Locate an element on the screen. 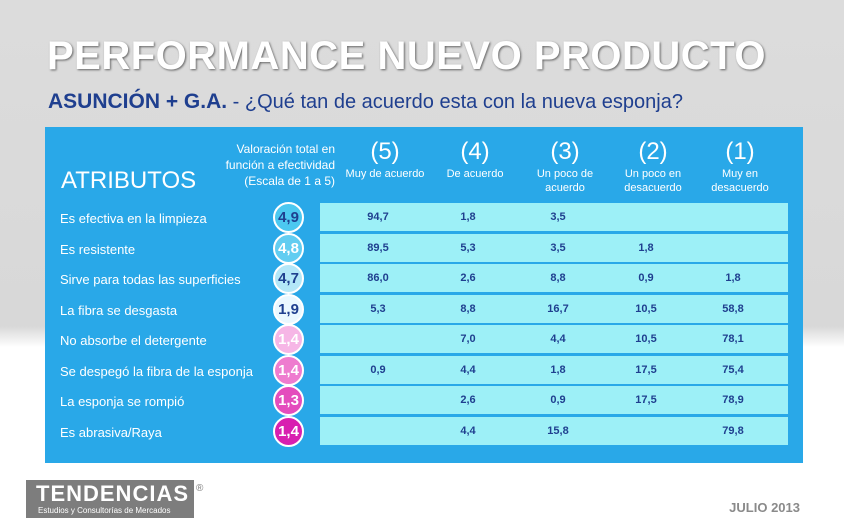 The height and width of the screenshot is (526, 844). score-badge: 4,8 is located at coordinates (288, 248).